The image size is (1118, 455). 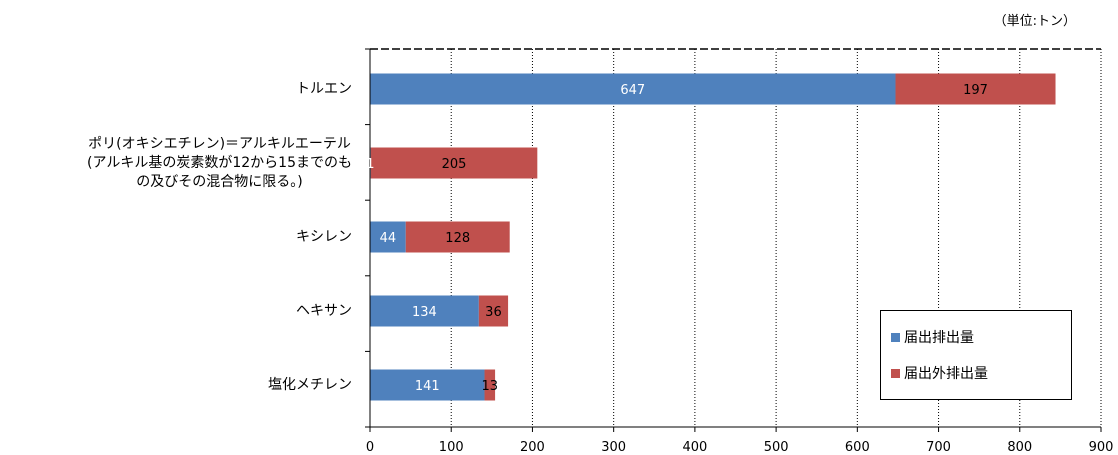 What do you see at coordinates (613, 447) in the screenshot?
I see `x-tick-label: 300` at bounding box center [613, 447].